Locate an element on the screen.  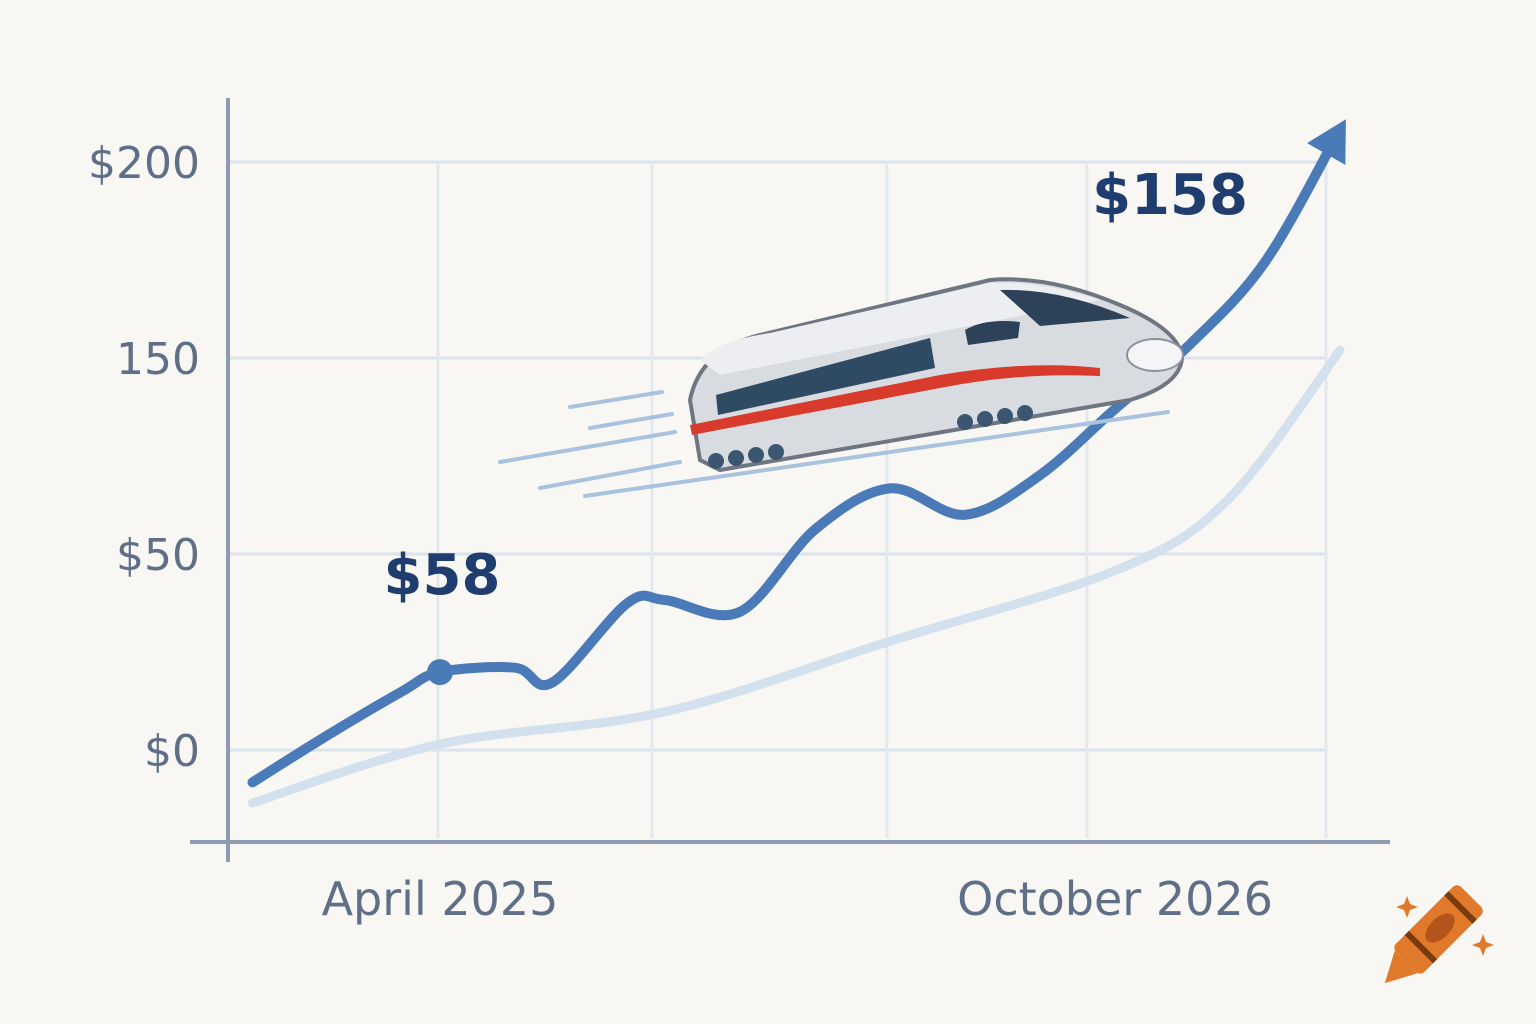
y-tick-label: $200 is located at coordinates (144, 163).